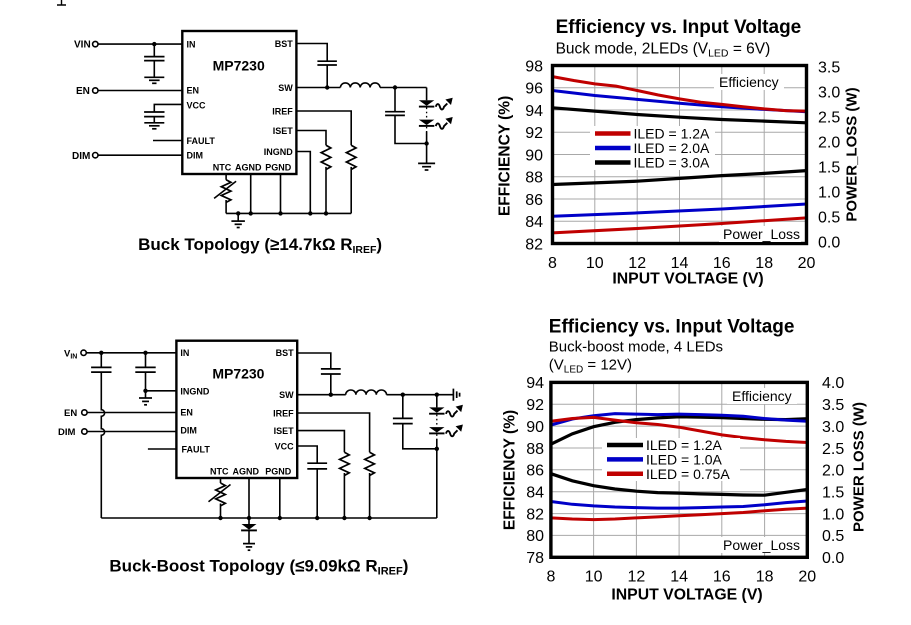 The image size is (911, 625). I want to click on svg-text: 80, so click(535, 536).